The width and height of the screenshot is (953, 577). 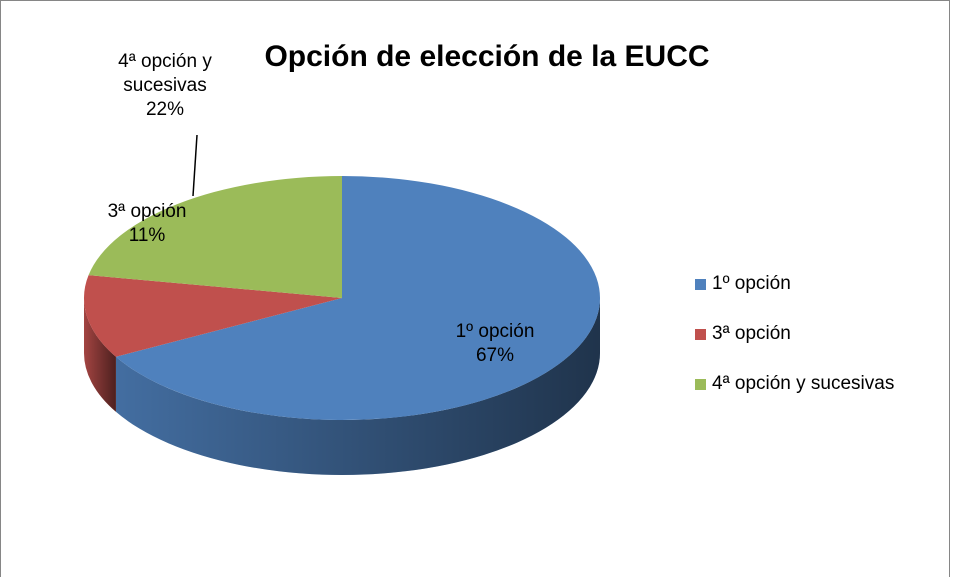 What do you see at coordinates (147, 235) in the screenshot?
I see `label-text: 11%` at bounding box center [147, 235].